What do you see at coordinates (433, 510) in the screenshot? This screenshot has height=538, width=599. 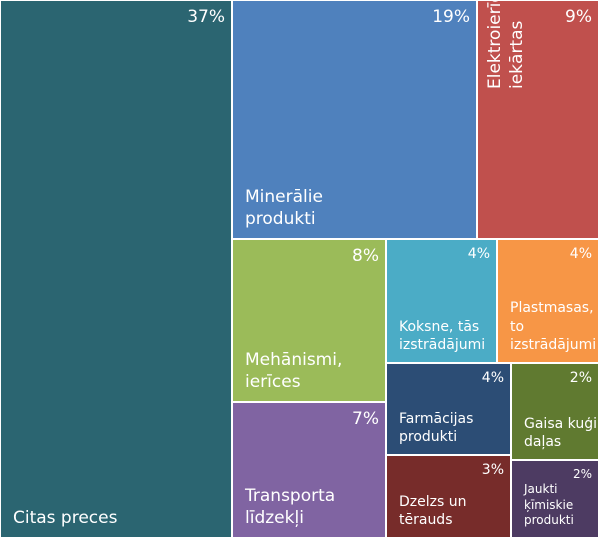 I see `category-label: Dzelzs un tērauds` at bounding box center [433, 510].